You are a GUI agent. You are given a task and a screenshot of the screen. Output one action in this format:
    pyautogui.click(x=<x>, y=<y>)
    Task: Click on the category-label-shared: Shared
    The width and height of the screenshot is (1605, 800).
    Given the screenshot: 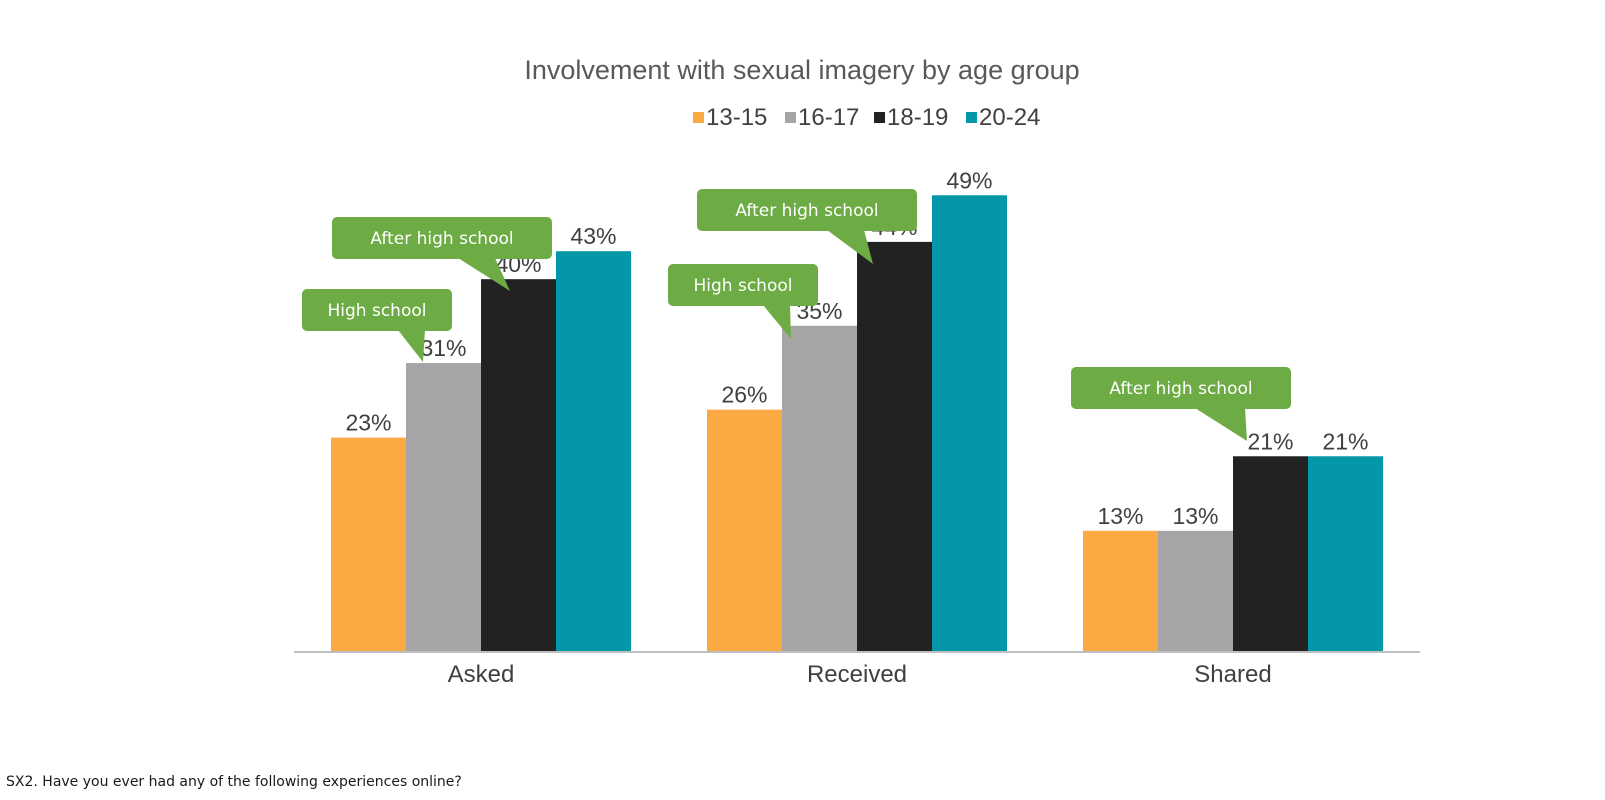 What is the action you would take?
    pyautogui.click(x=1232, y=674)
    